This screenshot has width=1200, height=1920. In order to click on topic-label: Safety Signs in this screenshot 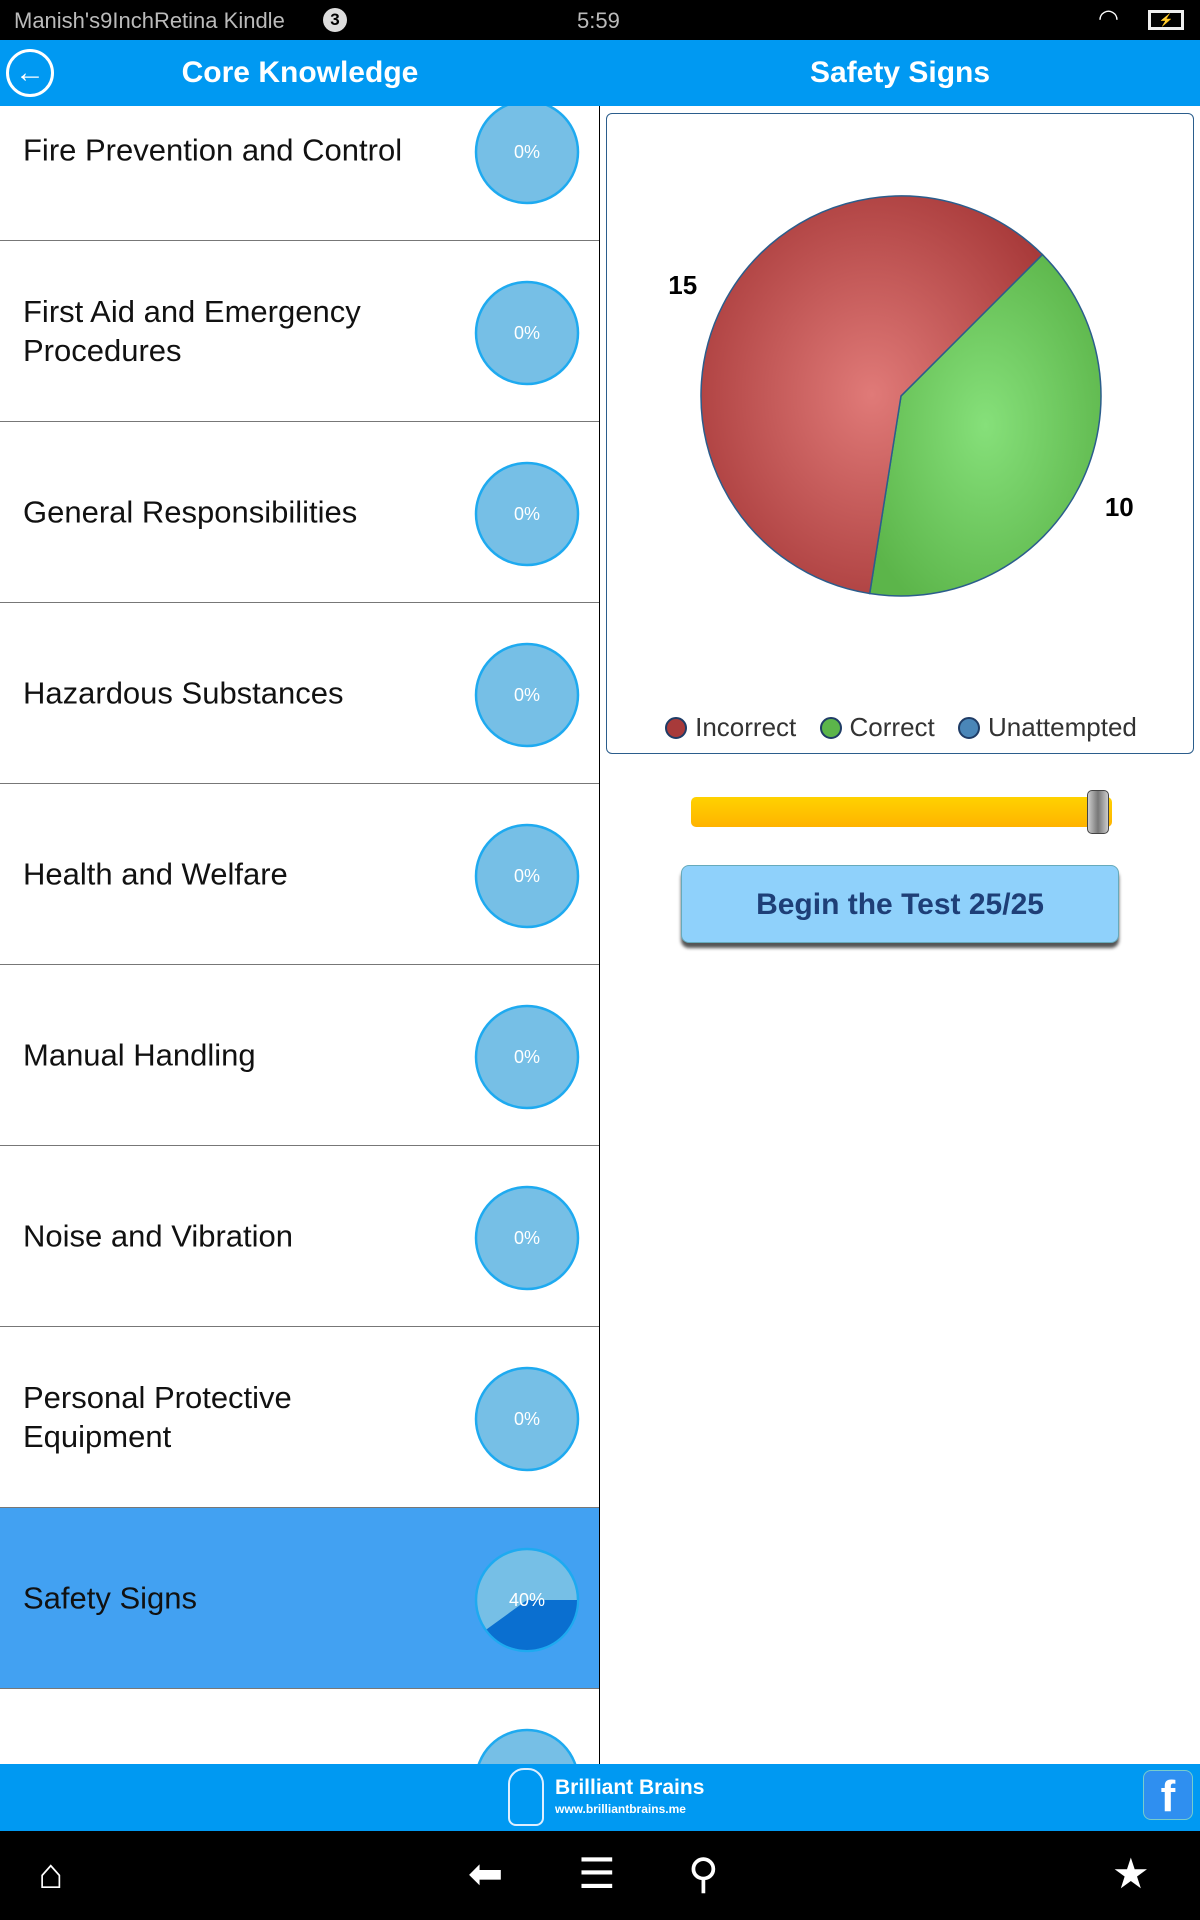, I will do `click(110, 1598)`.